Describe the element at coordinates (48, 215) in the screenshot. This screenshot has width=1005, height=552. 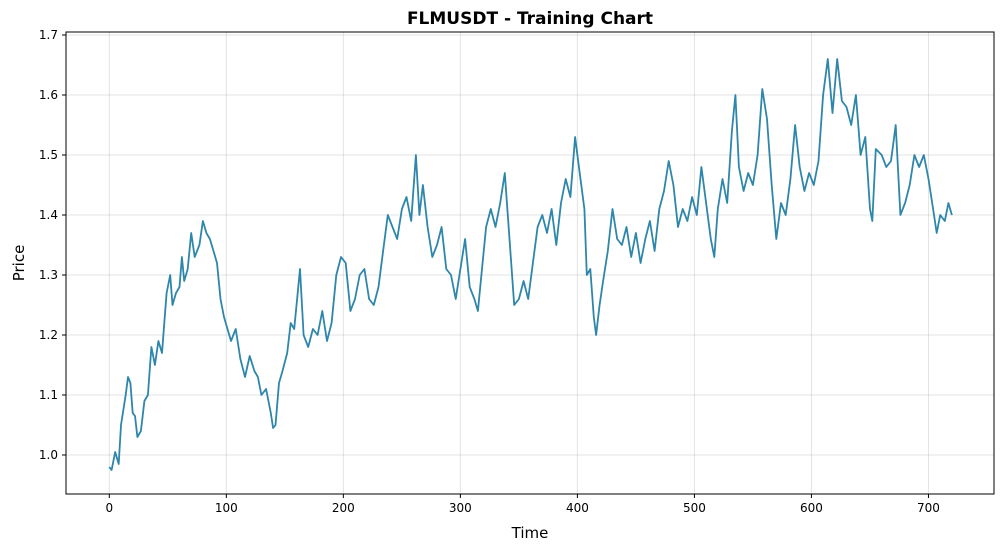
I see `y-tick-label: 1.4` at that location.